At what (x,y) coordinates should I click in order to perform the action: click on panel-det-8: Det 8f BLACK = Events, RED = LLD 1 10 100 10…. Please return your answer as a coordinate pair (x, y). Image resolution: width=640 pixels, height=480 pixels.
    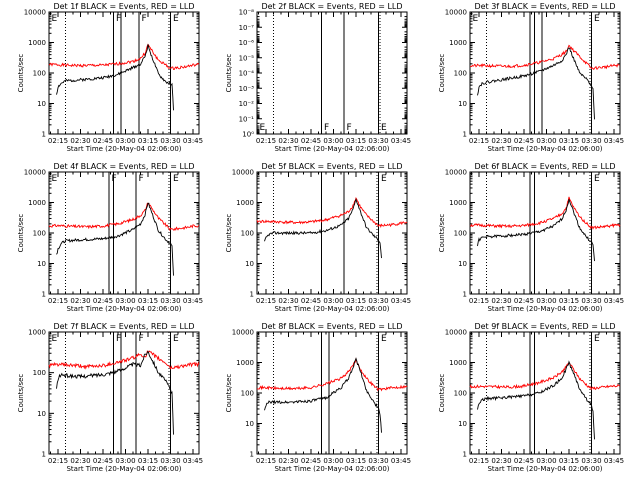
    Looking at the image, I should click on (318, 397).